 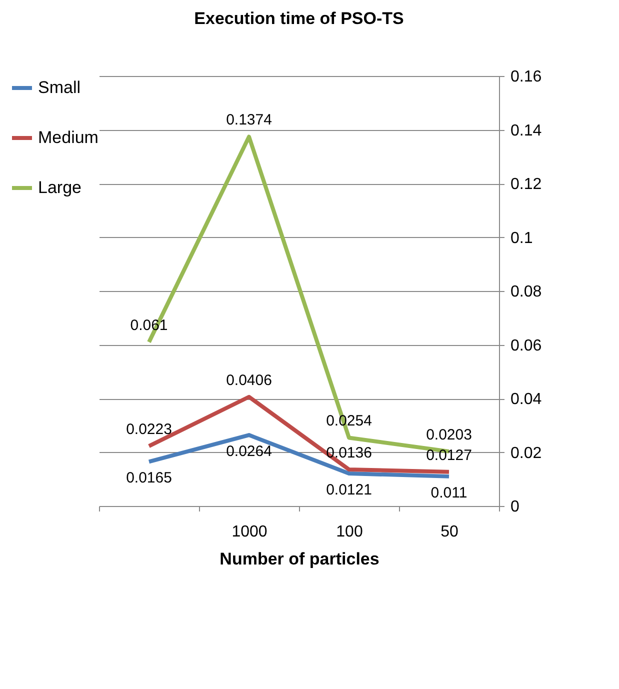 What do you see at coordinates (300, 559) in the screenshot?
I see `x-axis-title: Number of particles` at bounding box center [300, 559].